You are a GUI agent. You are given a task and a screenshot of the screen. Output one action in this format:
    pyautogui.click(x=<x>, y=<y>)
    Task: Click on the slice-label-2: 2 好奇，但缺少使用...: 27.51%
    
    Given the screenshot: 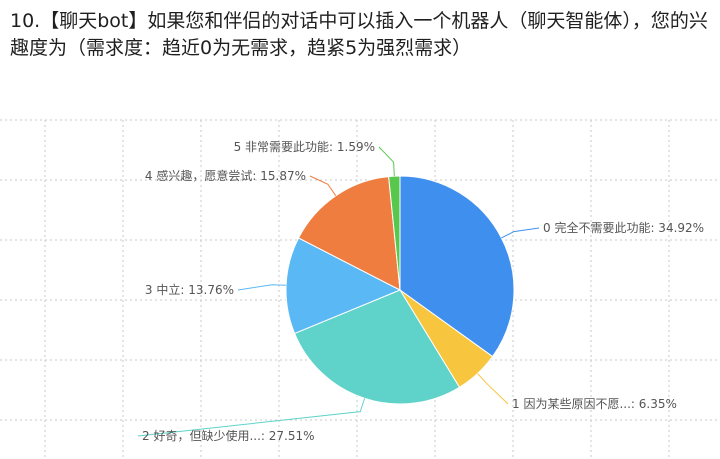 What is the action you would take?
    pyautogui.click(x=228, y=435)
    